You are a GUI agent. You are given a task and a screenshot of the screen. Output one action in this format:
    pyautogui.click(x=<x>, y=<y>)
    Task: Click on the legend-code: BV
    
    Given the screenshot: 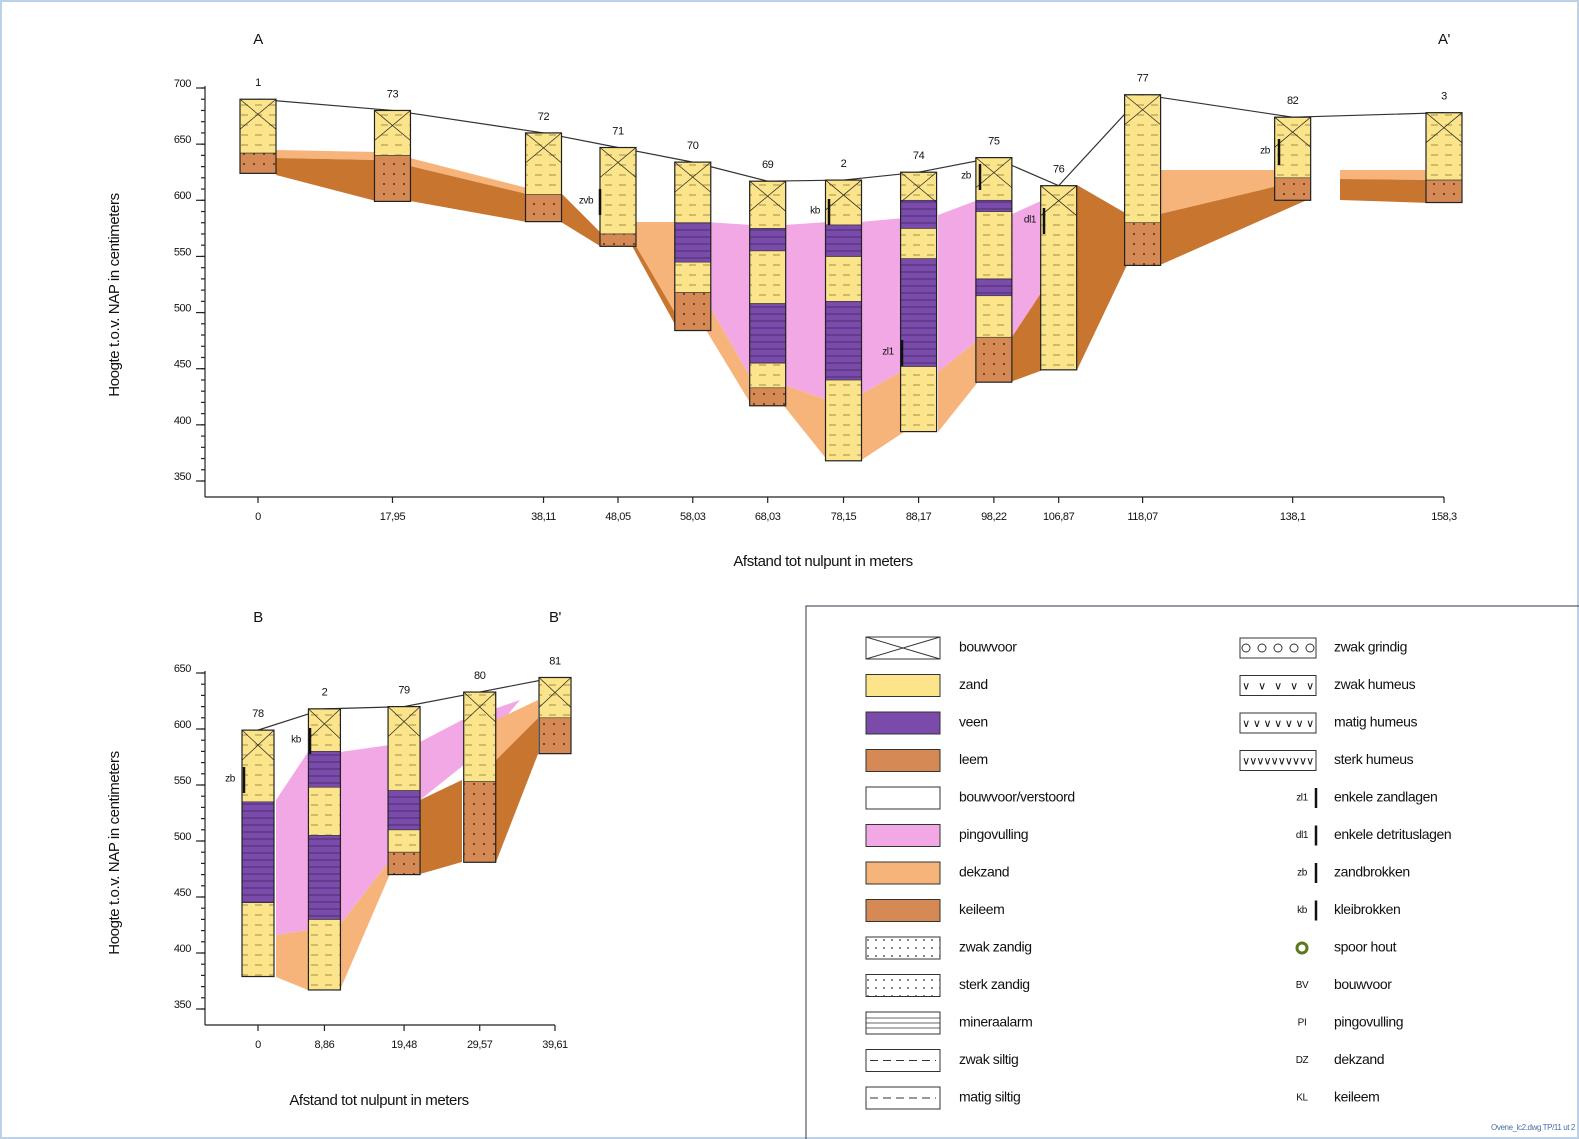 What is the action you would take?
    pyautogui.click(x=1302, y=985)
    